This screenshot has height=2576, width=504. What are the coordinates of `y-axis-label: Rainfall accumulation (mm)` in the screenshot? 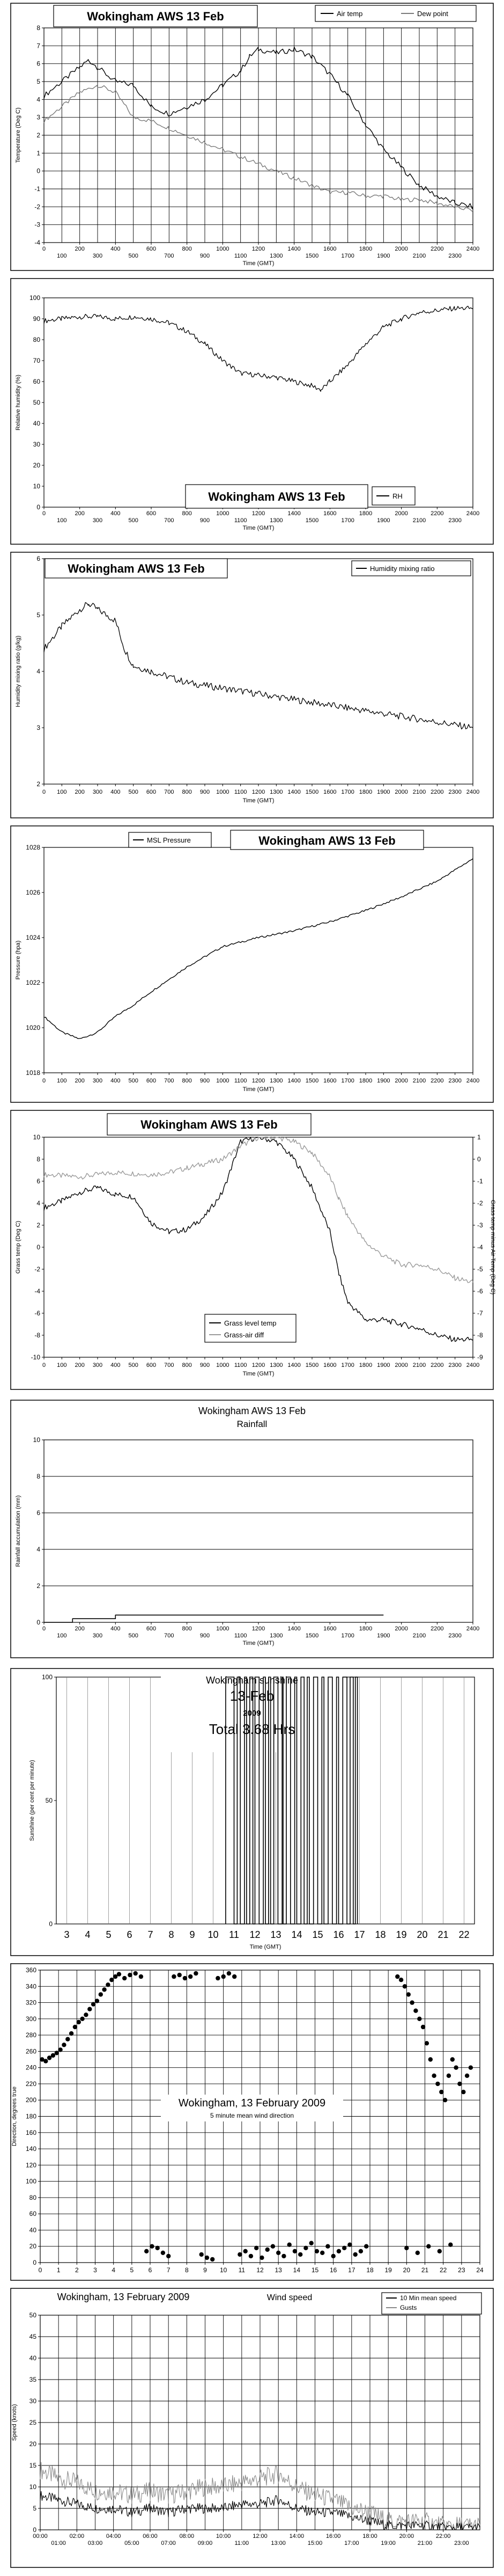 It's located at (18, 1531).